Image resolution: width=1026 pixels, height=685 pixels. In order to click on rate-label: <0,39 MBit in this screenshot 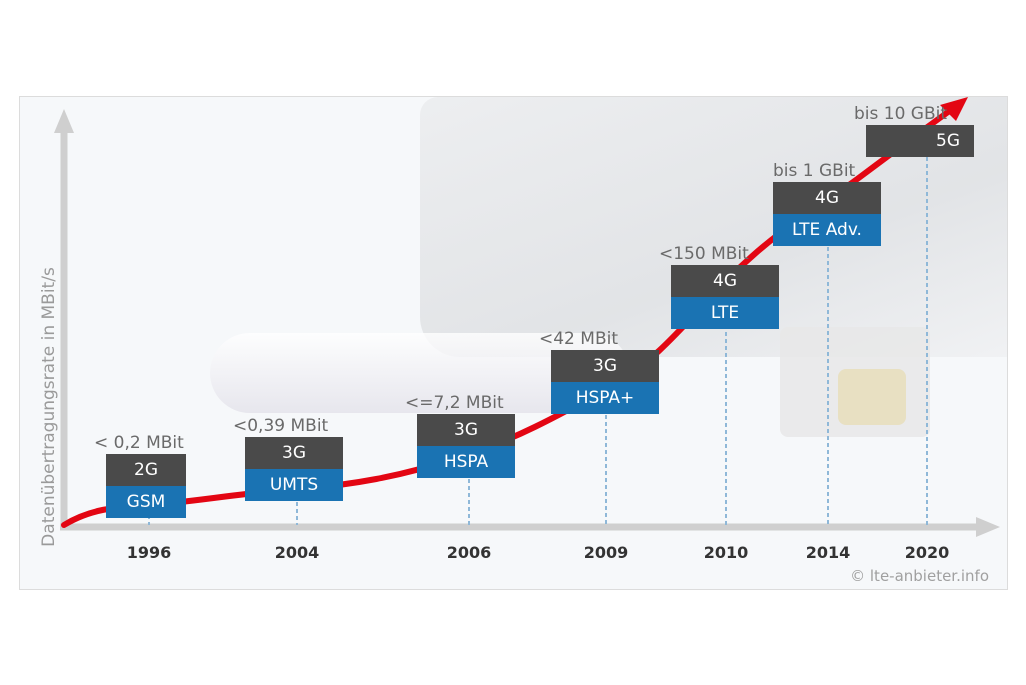, I will do `click(281, 426)`.